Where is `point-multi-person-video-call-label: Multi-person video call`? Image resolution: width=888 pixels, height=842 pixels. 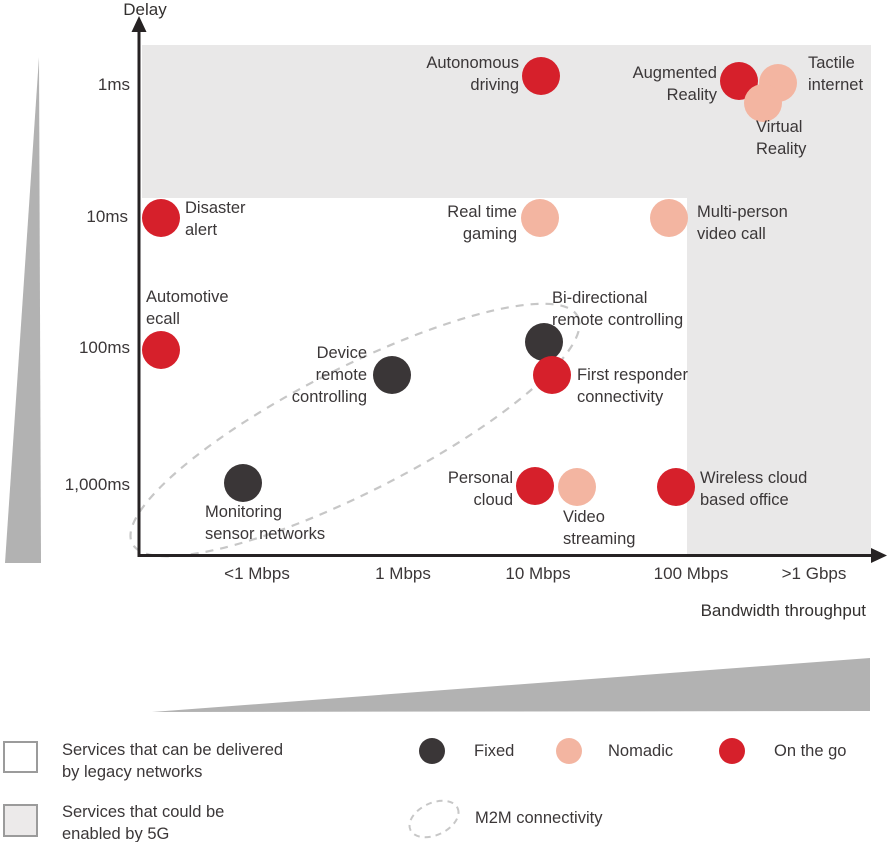
point-multi-person-video-call-label: Multi-person video call is located at coordinates (742, 223).